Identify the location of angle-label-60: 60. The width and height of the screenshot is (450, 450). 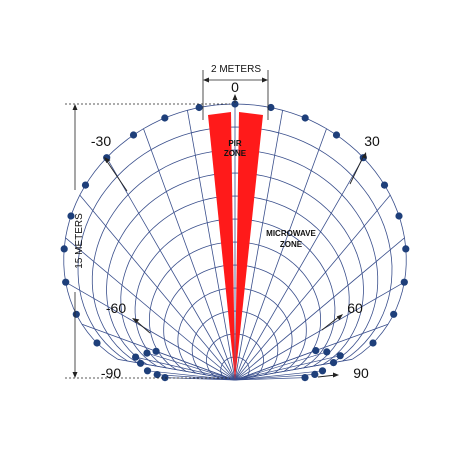
(355, 308).